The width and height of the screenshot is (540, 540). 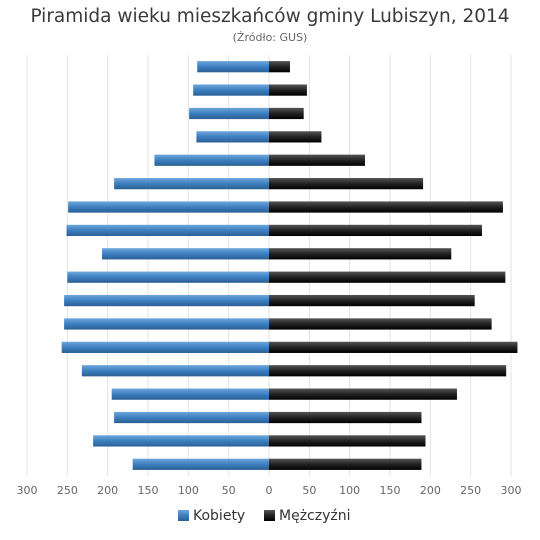 What do you see at coordinates (269, 515) in the screenshot?
I see `legend-swatch-mezczyzni` at bounding box center [269, 515].